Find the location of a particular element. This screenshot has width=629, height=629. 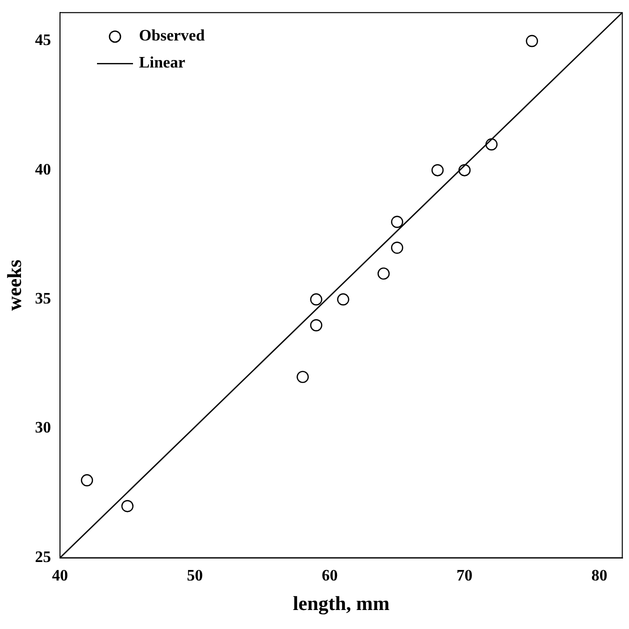

x-tick-label: 60 is located at coordinates (330, 576).